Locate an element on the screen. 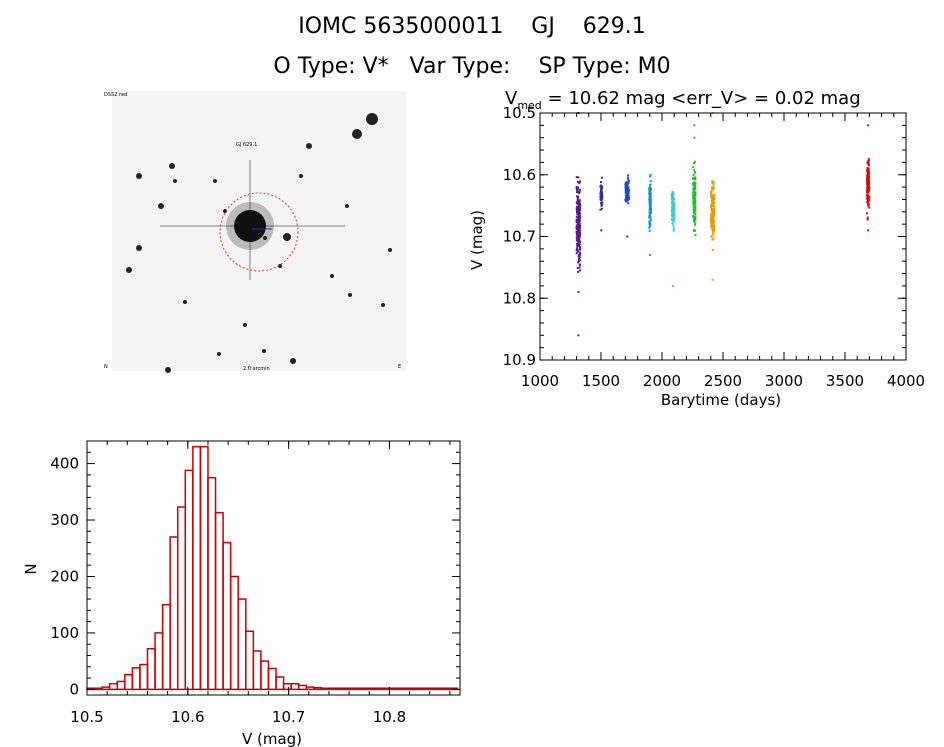  light-curve-ylabel: V (mag) is located at coordinates (477, 240).